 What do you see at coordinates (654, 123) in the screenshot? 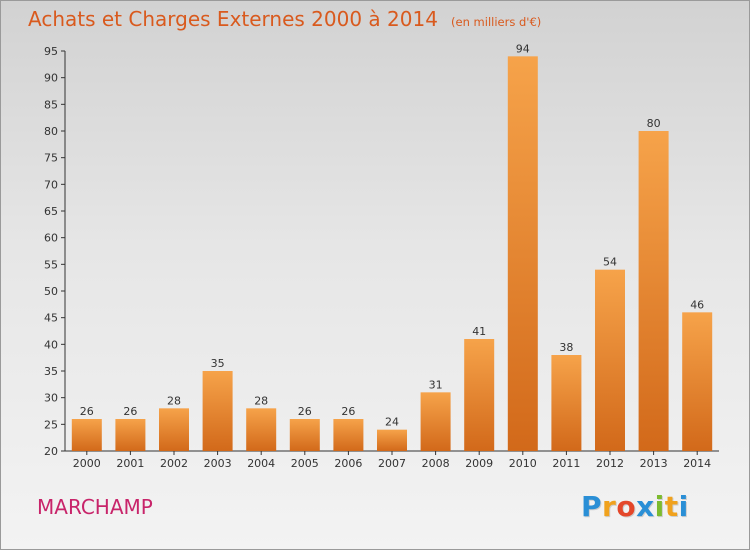
I see `data-label: 80` at bounding box center [654, 123].